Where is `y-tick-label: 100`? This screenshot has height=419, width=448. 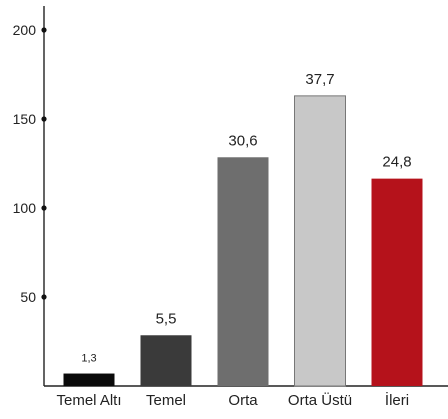
y-tick-label: 100 is located at coordinates (25, 208).